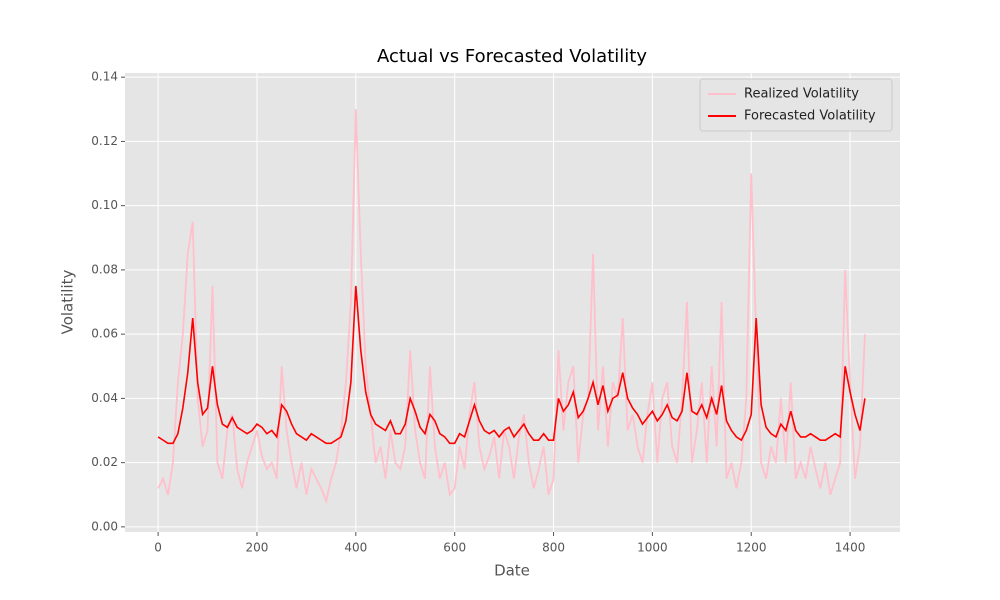 This screenshot has width=1000, height=600. Describe the element at coordinates (104, 526) in the screenshot. I see `y-tick-label: 0.00` at that location.